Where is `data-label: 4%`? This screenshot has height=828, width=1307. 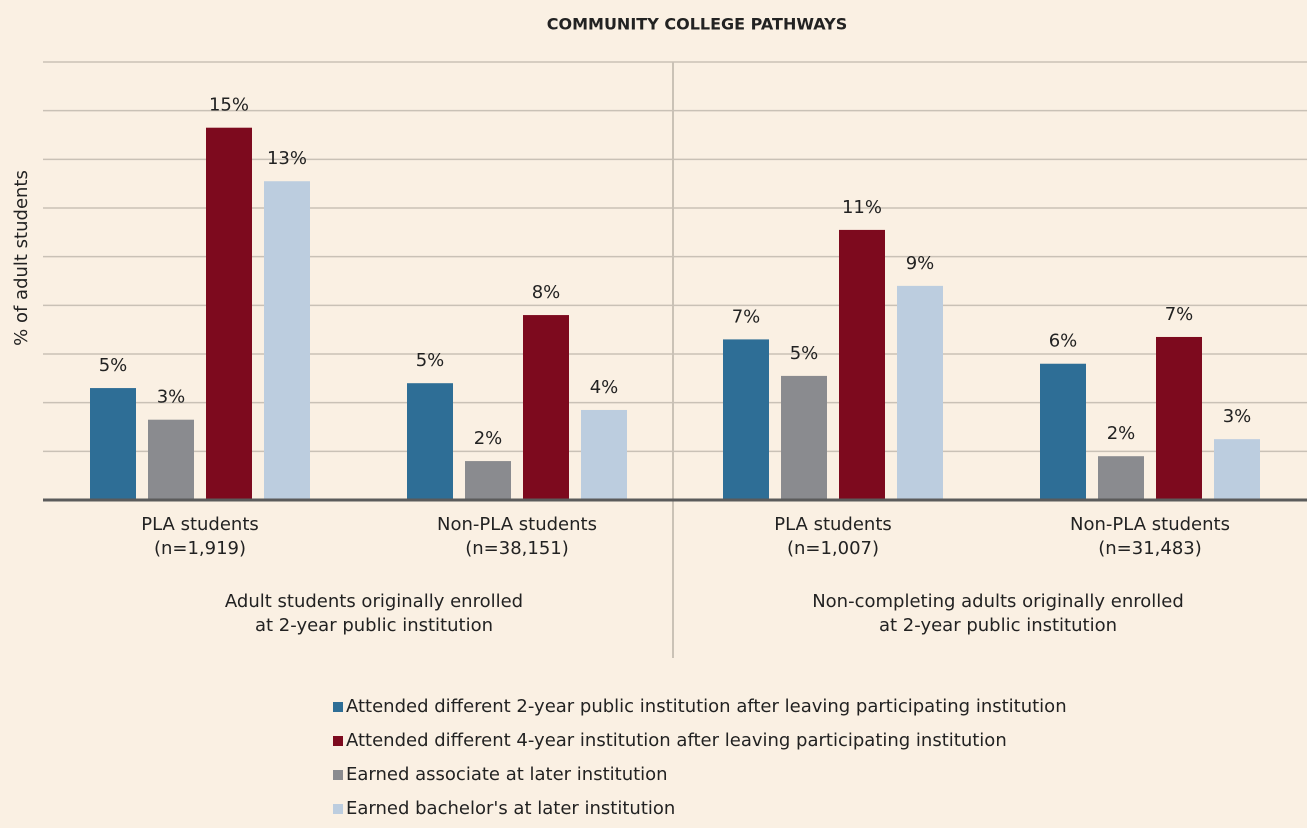 data-label: 4% is located at coordinates (604, 387).